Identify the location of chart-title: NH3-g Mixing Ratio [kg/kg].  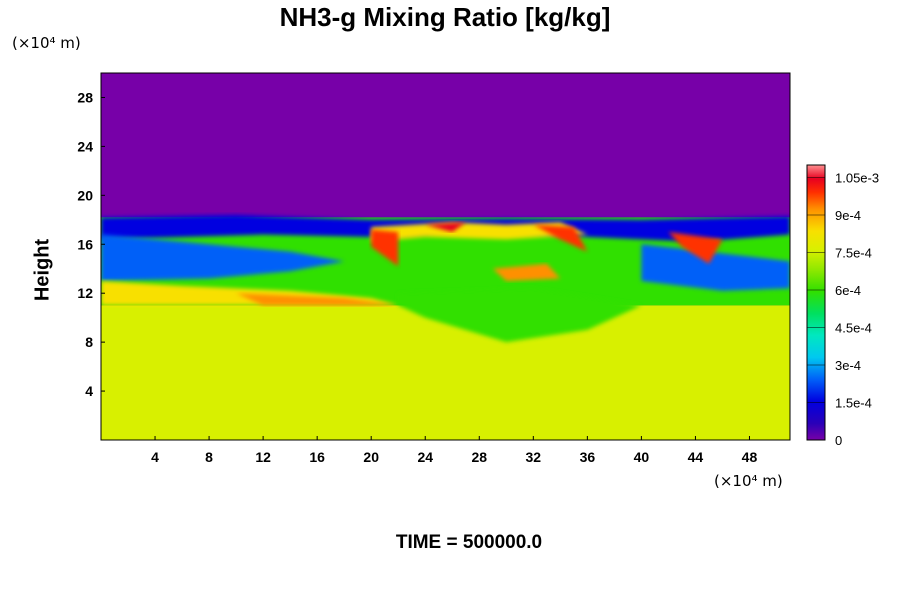
(445, 17).